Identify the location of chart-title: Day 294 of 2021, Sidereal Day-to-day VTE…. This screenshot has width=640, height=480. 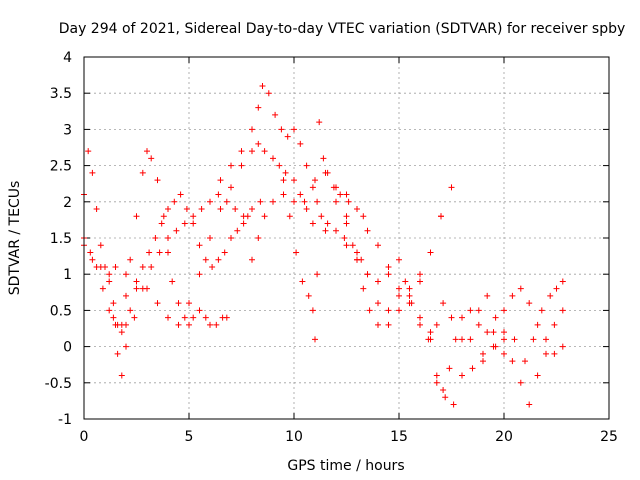
(342, 29).